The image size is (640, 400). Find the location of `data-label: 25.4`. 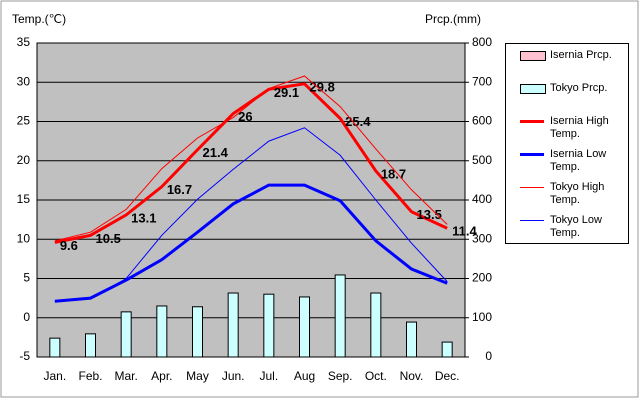

data-label: 25.4 is located at coordinates (358, 121).